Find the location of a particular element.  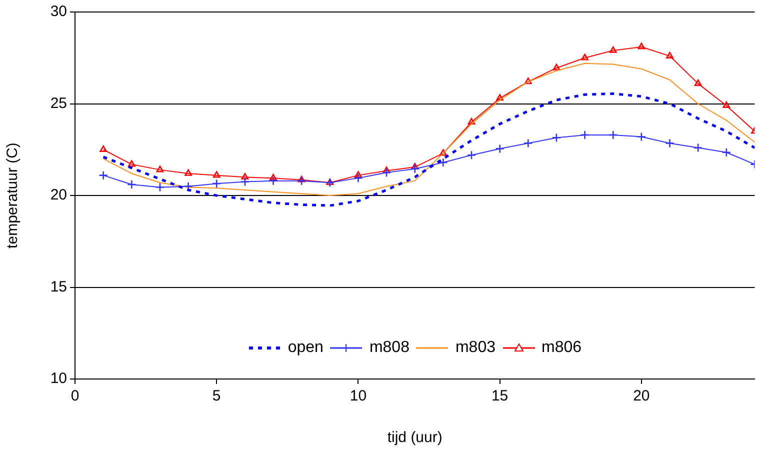

legend-label: open is located at coordinates (306, 348).